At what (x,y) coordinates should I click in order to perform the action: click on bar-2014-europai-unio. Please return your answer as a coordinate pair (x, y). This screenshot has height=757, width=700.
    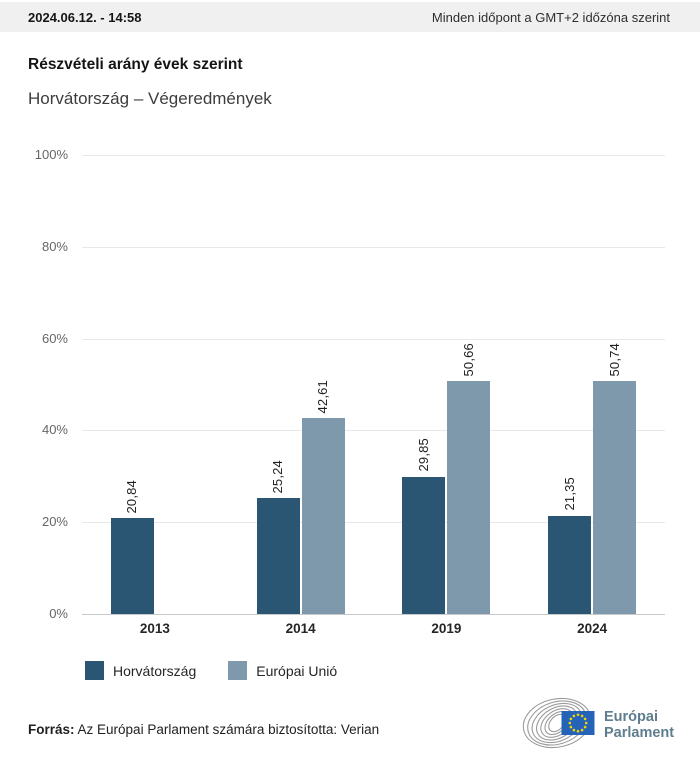
    Looking at the image, I should click on (323, 516).